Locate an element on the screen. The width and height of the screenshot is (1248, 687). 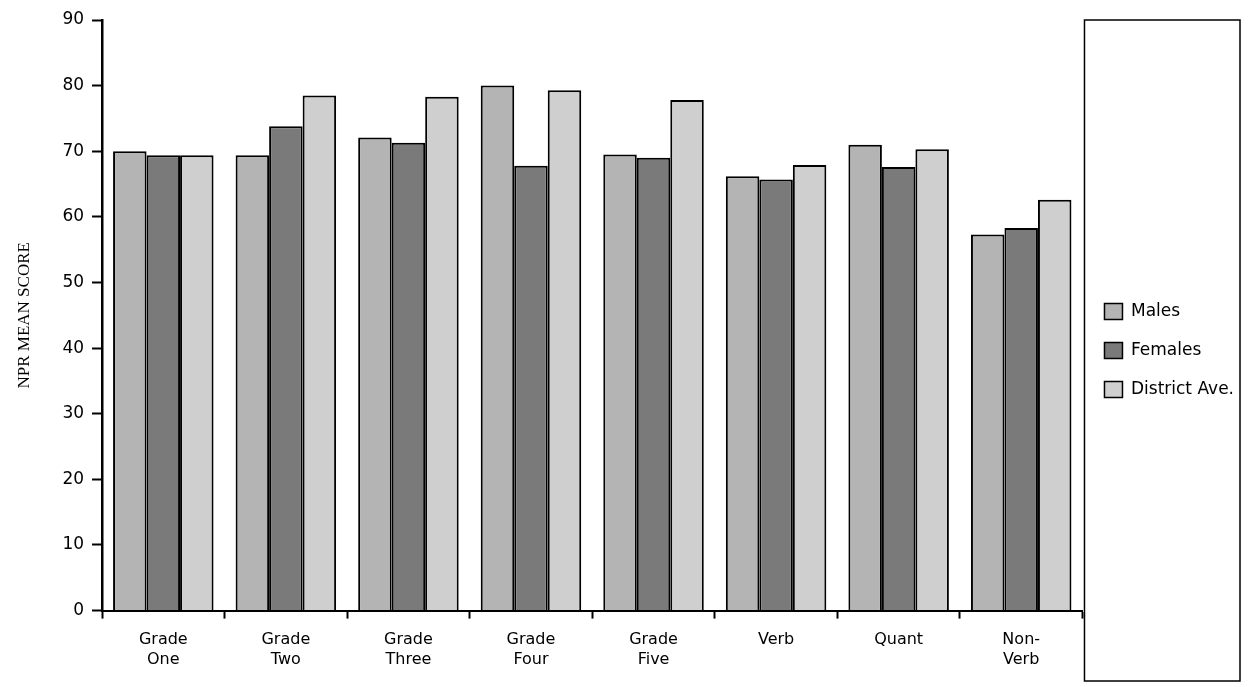
y-tick-label: 60 is located at coordinates (73, 215).